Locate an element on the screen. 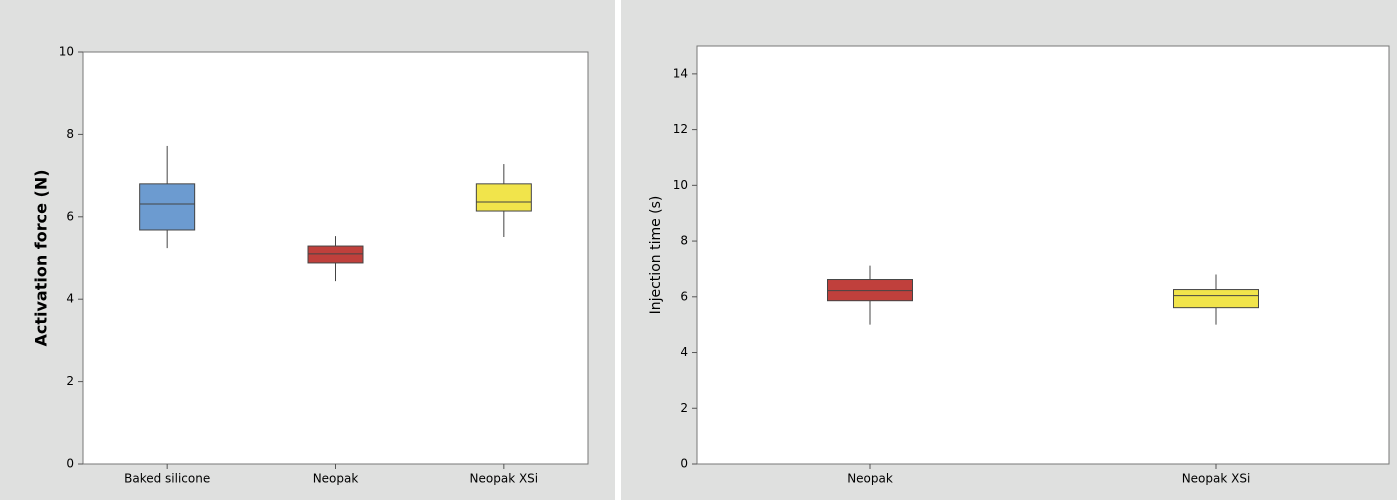 The width and height of the screenshot is (1397, 504). y-axis-label: Activation force (N) is located at coordinates (41, 257).